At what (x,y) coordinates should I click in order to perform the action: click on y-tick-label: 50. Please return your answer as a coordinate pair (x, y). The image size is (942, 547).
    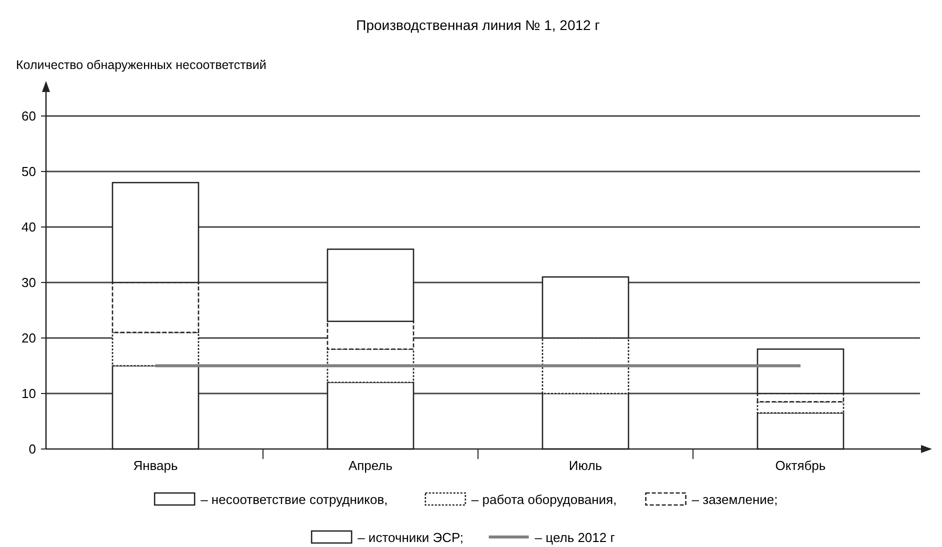
    Looking at the image, I should click on (29, 171).